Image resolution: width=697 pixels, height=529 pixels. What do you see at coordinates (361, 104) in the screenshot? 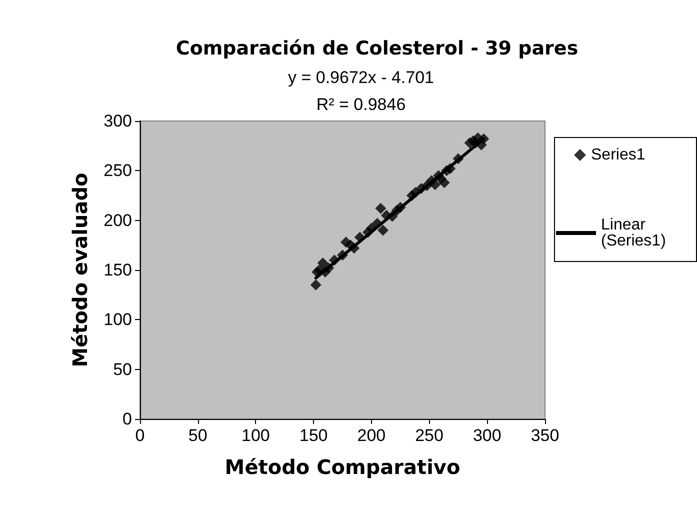
I see `text: R² = 0.9846` at bounding box center [361, 104].